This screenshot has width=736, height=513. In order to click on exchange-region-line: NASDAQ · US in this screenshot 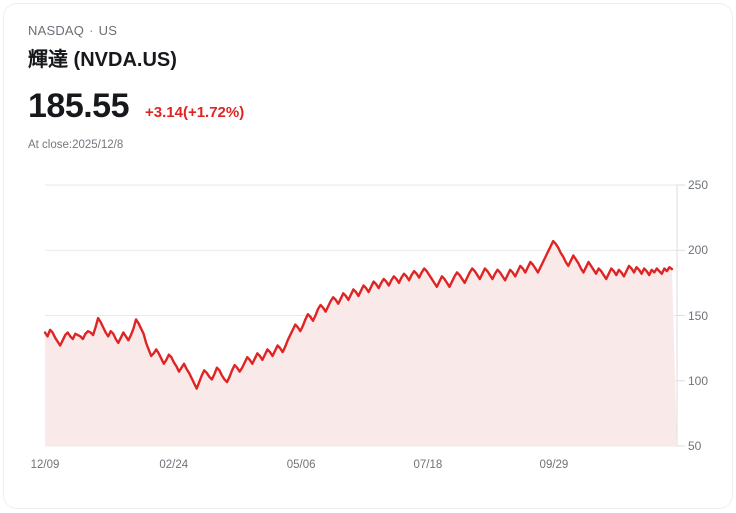, I will do `click(358, 31)`.